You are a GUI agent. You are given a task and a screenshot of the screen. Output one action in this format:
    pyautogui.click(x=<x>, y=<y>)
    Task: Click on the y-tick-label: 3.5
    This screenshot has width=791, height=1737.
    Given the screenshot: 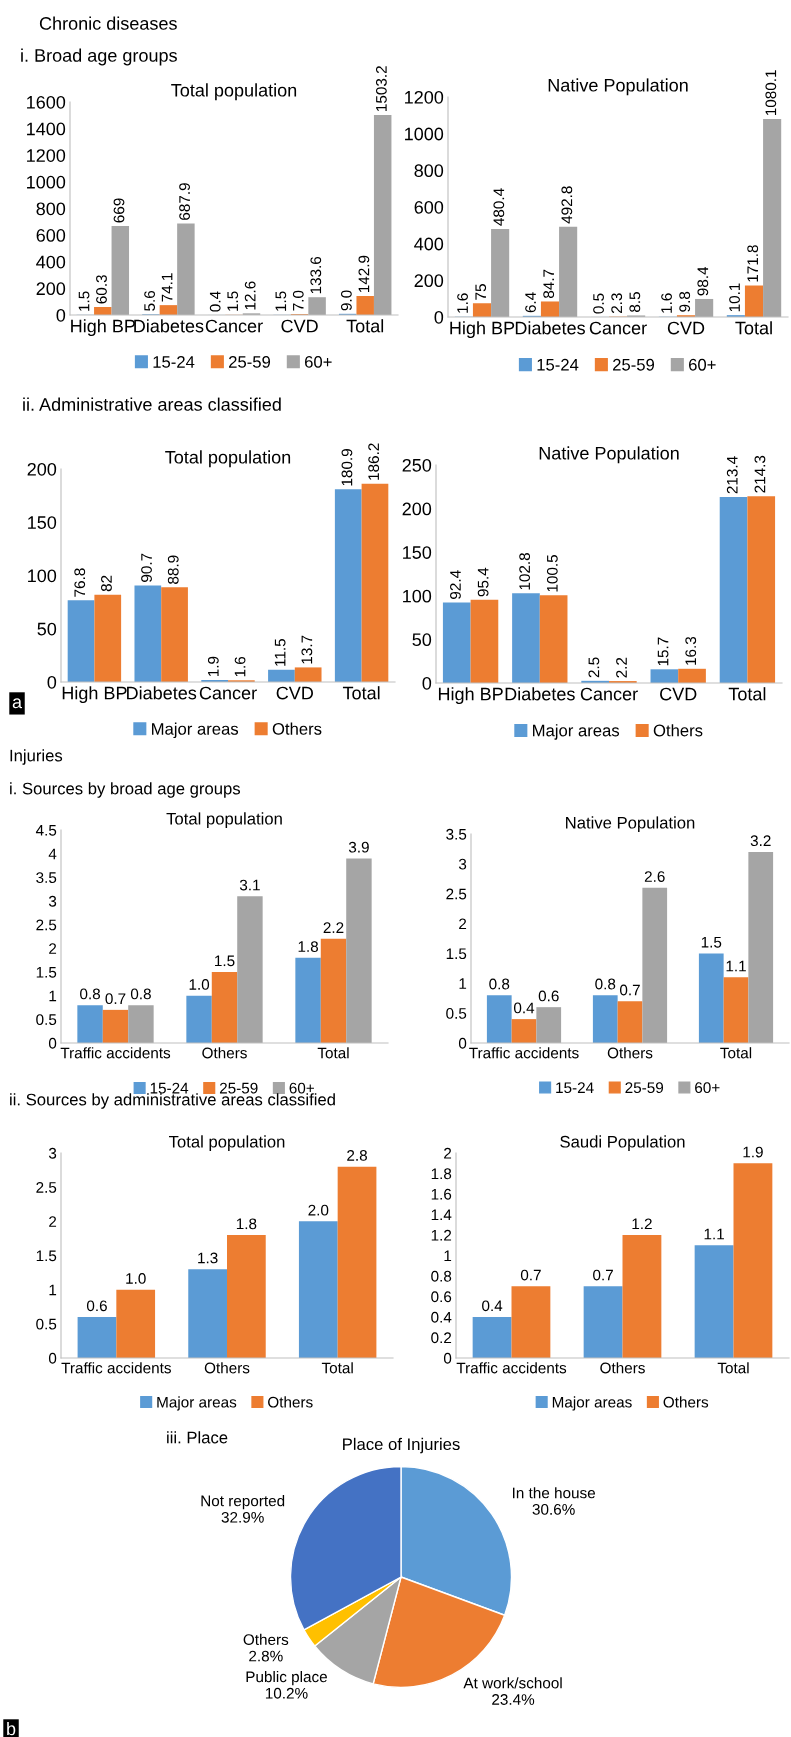 What is the action you would take?
    pyautogui.click(x=46, y=878)
    